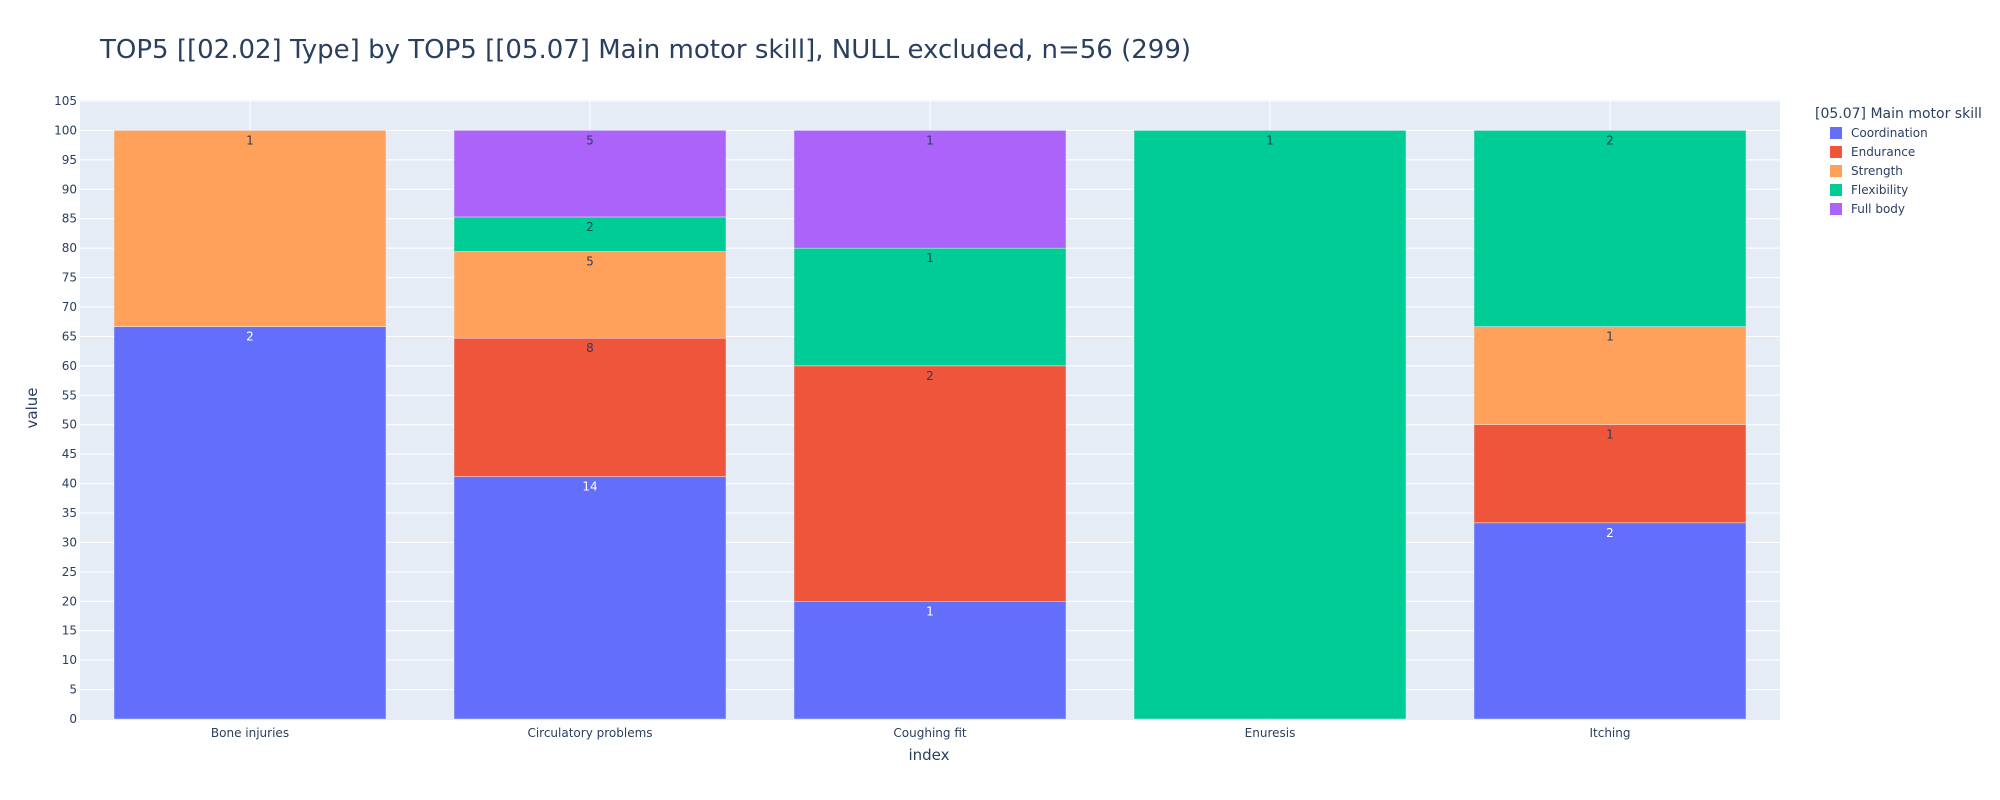  Describe the element at coordinates (69, 631) in the screenshot. I see `y-tick-label: 15` at that location.